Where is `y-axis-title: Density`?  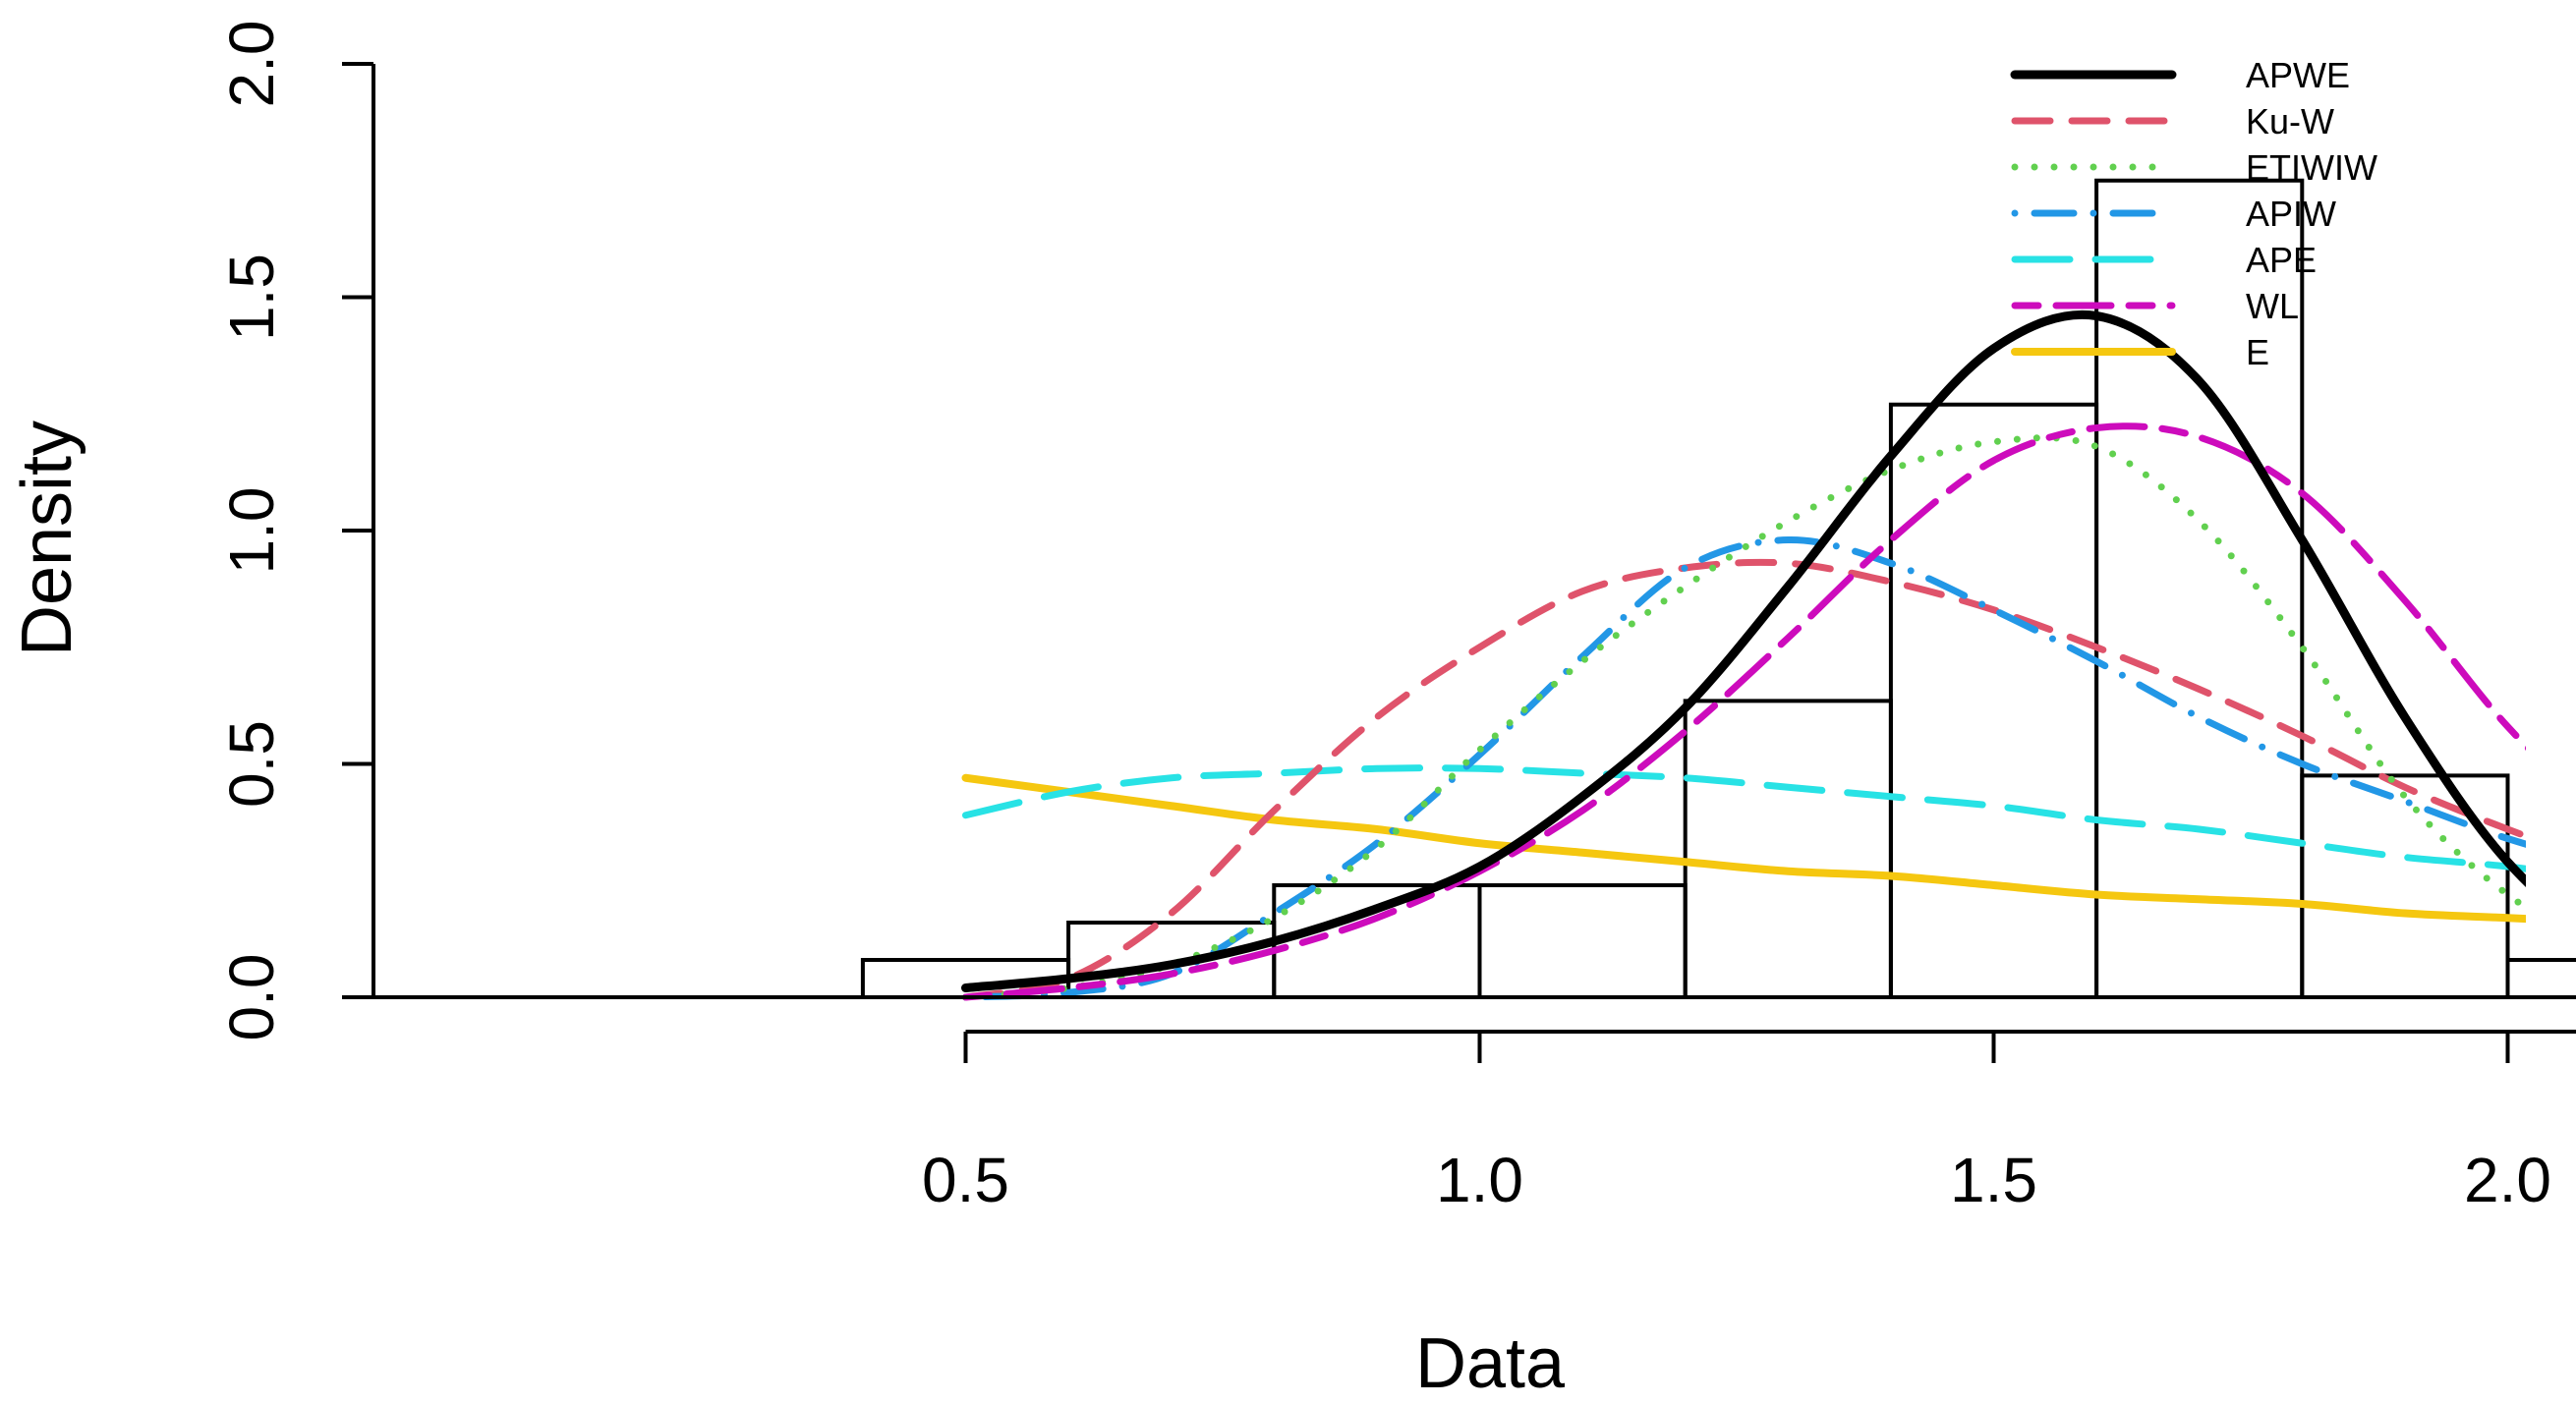 y-axis-title: Density is located at coordinates (47, 538).